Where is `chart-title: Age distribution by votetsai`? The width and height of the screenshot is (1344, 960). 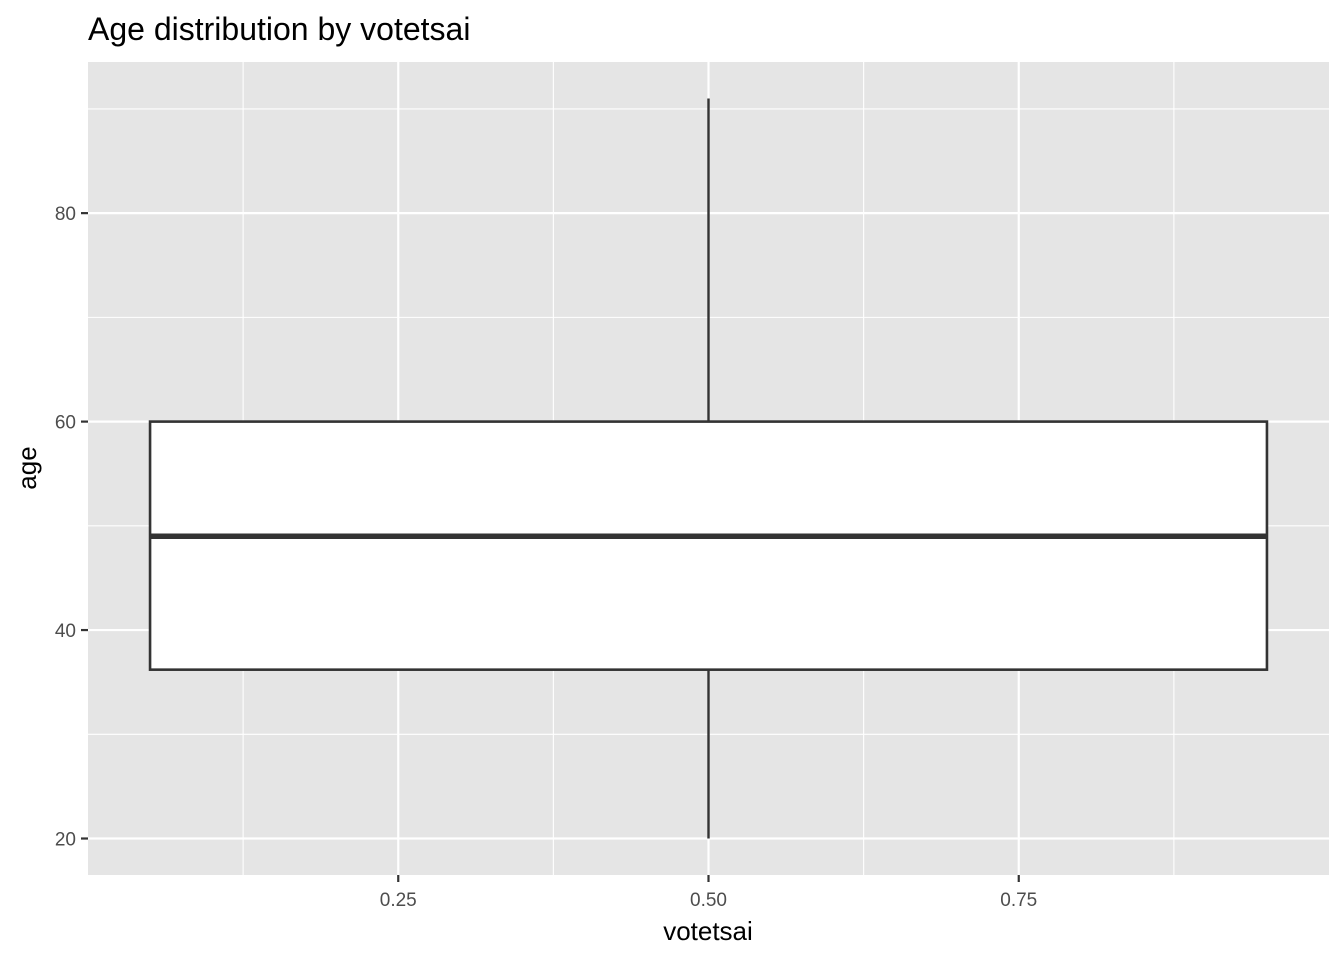
chart-title: Age distribution by votetsai is located at coordinates (279, 29).